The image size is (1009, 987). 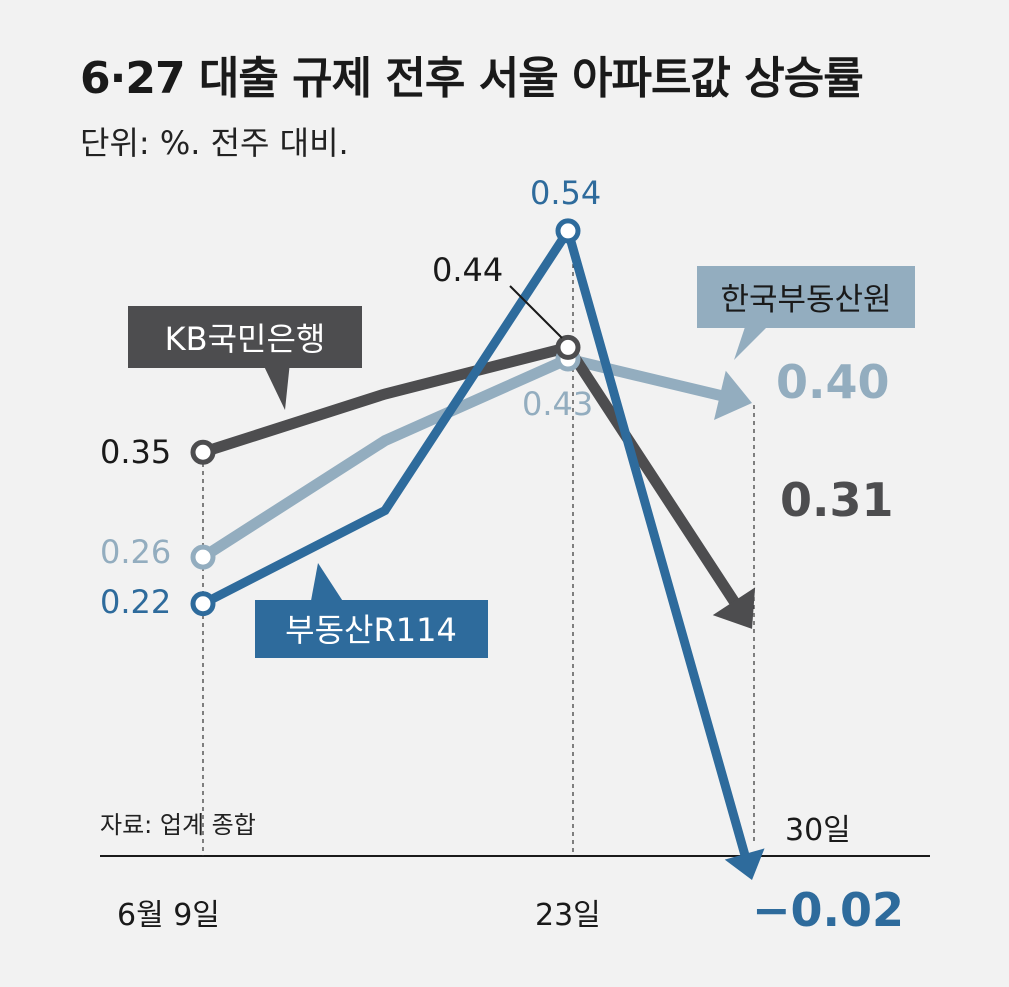 I want to click on data-label-reb-jun9: 0.26, so click(x=135, y=552).